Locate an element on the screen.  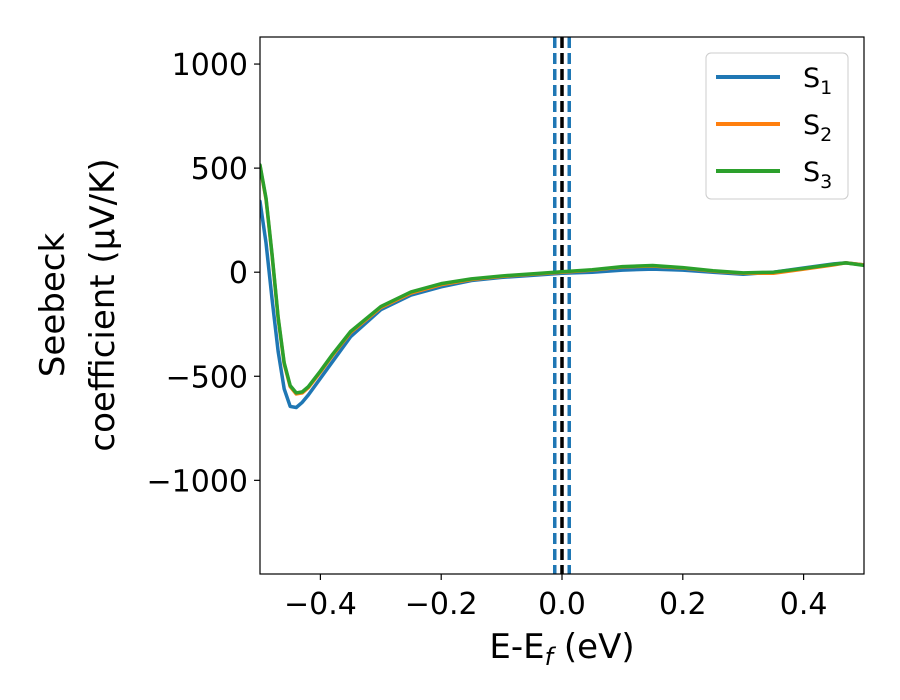
x-tick-label: −0.2 is located at coordinates (441, 604).